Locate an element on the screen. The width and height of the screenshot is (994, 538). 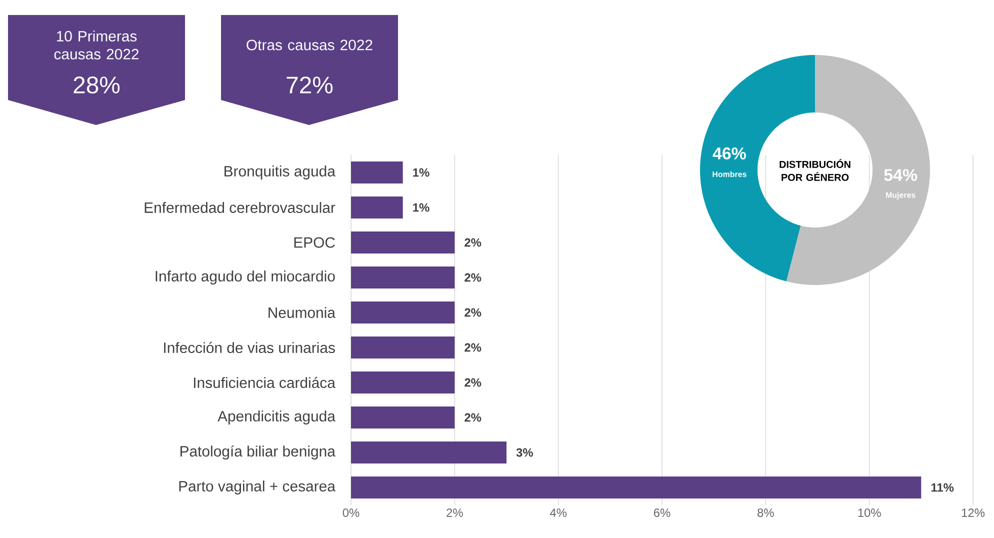
y-tick-label: Bronquitis aguda is located at coordinates (280, 173).